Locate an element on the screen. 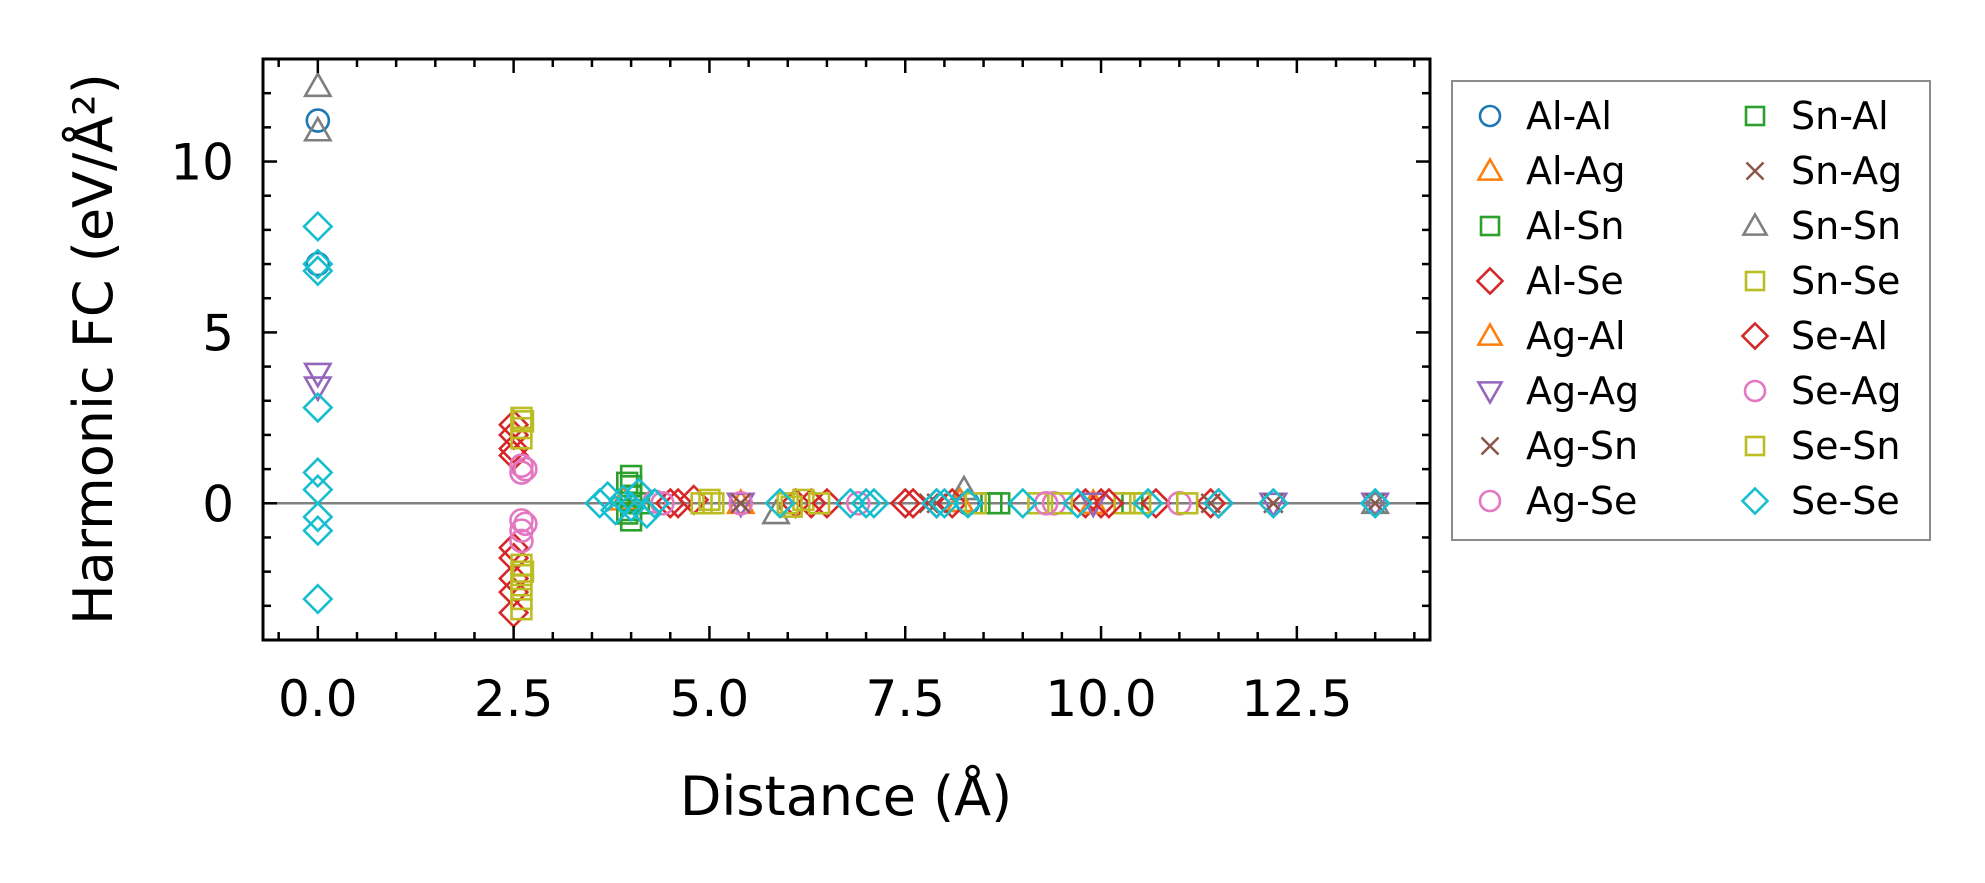  legend-label: Sn-Sn is located at coordinates (1846, 226).